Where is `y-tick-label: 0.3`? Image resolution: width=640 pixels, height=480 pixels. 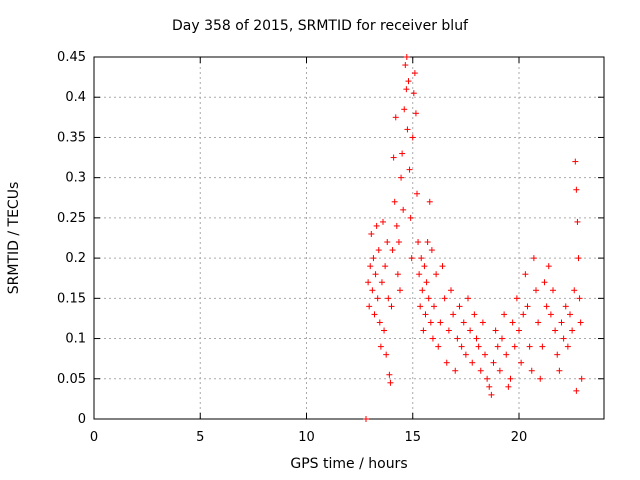 y-tick-label: 0.3 is located at coordinates (75, 178).